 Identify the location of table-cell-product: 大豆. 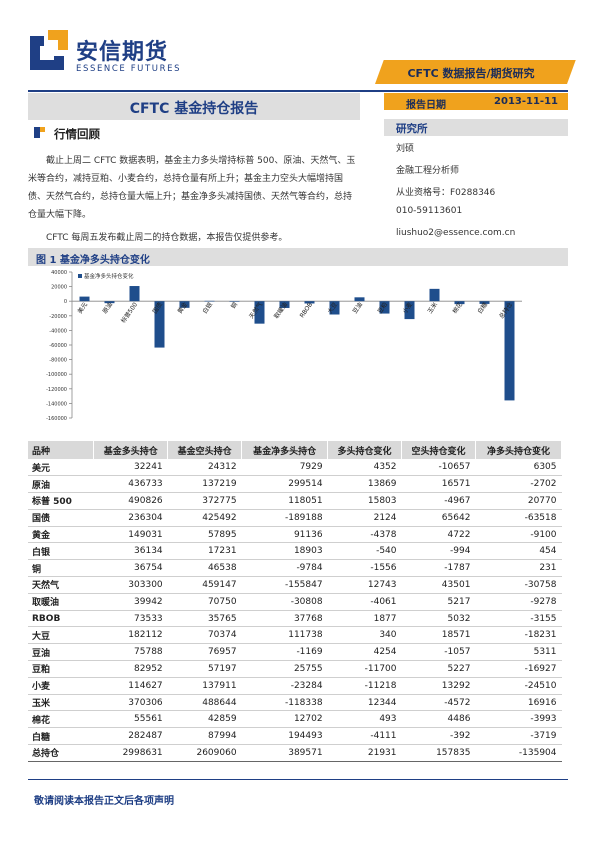
(61, 635).